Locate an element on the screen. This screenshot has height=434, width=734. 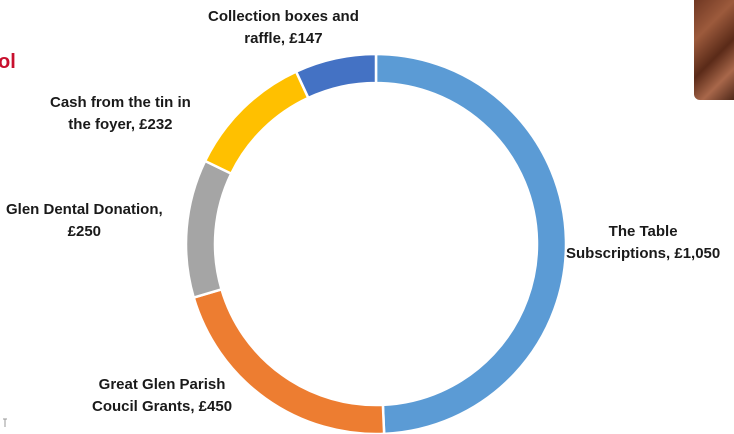
label-line: Collection boxes and is located at coordinates (283, 16).